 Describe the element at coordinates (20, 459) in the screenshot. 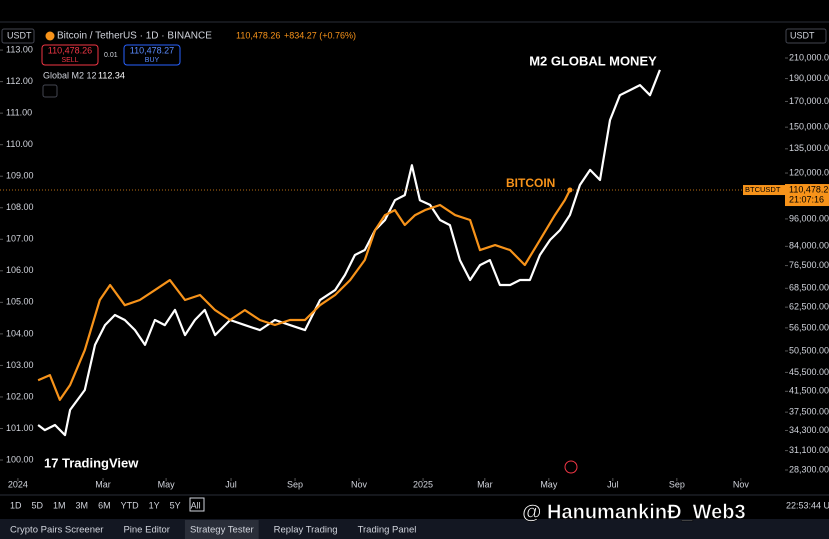

I see `y-tick-label: 100.00` at that location.